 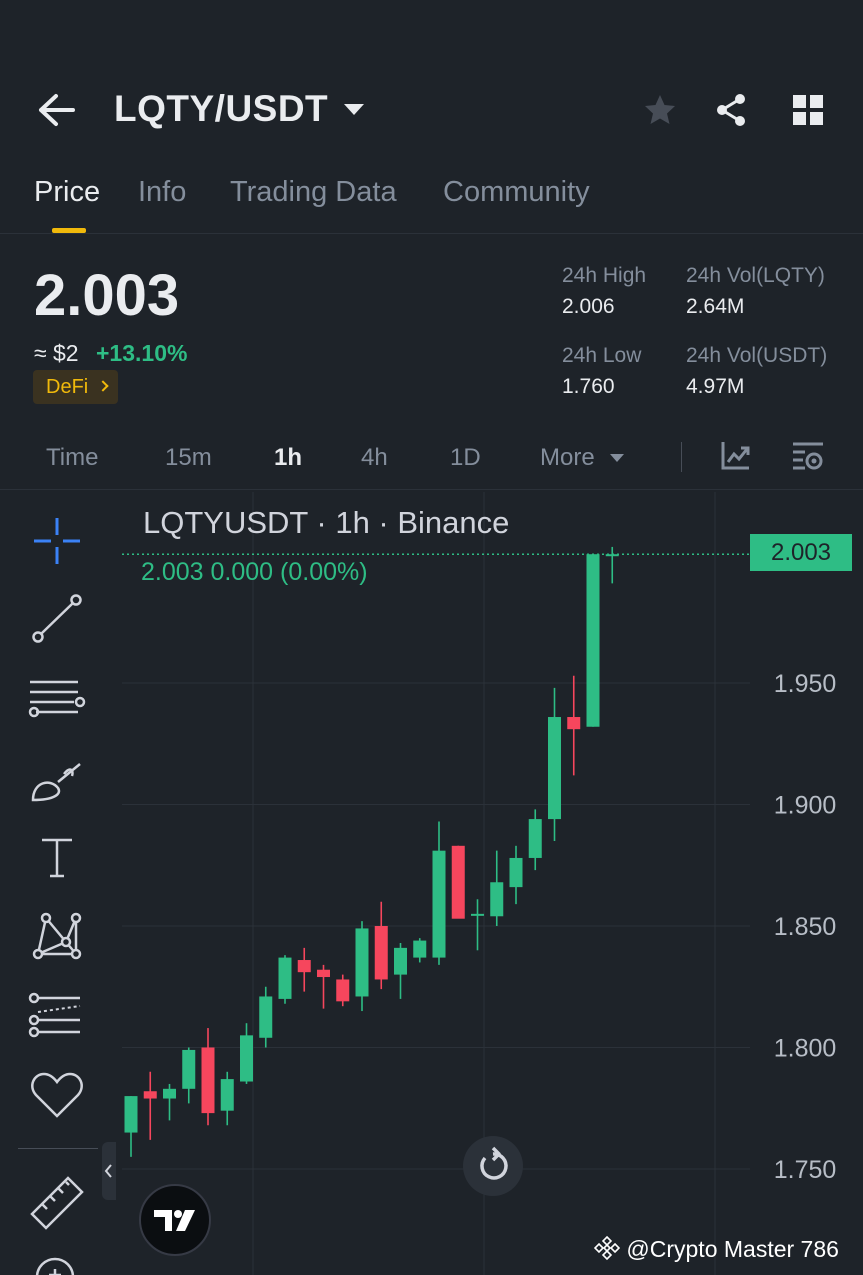 I want to click on pair-title: LQTY/USDT, so click(x=221, y=108).